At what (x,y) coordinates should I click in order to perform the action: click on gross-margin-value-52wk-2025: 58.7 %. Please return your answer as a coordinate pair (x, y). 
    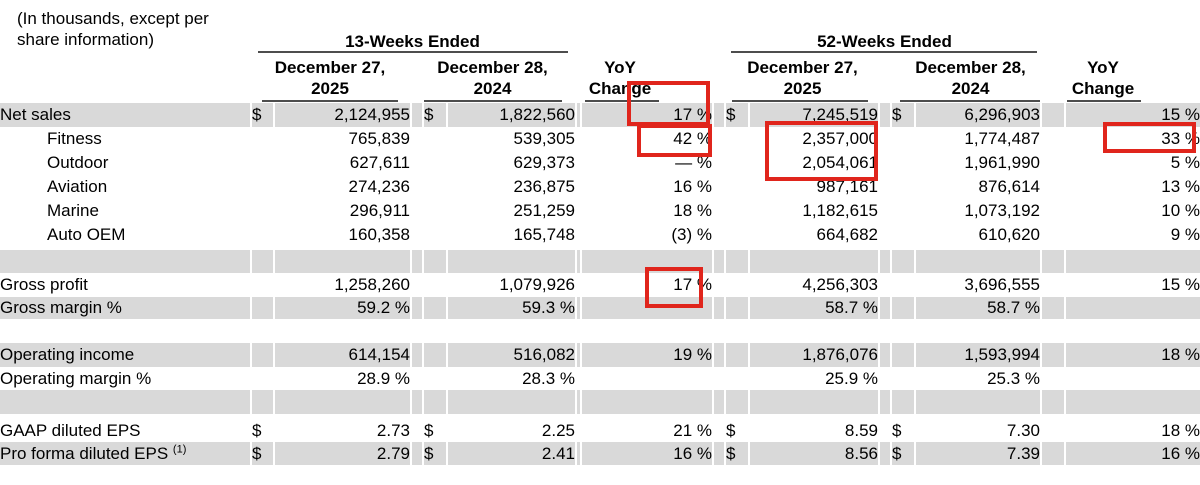
    Looking at the image, I should click on (813, 308).